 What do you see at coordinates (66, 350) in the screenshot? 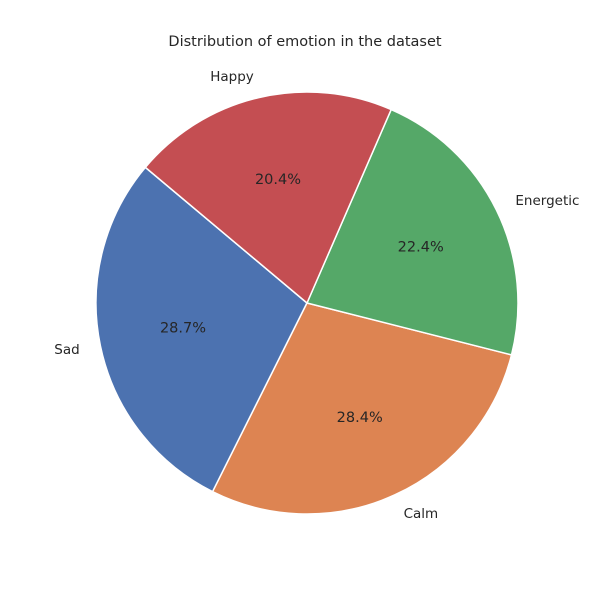
I see `pie-label-sad: Sad` at bounding box center [66, 350].